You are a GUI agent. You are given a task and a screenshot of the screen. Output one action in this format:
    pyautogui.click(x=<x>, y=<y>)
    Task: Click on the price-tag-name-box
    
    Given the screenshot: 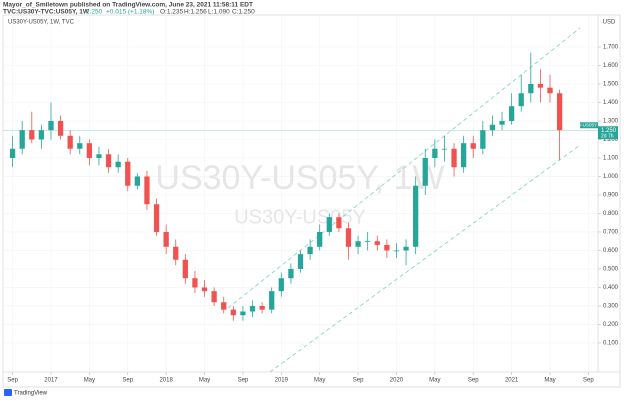 What is the action you would take?
    pyautogui.click(x=589, y=125)
    